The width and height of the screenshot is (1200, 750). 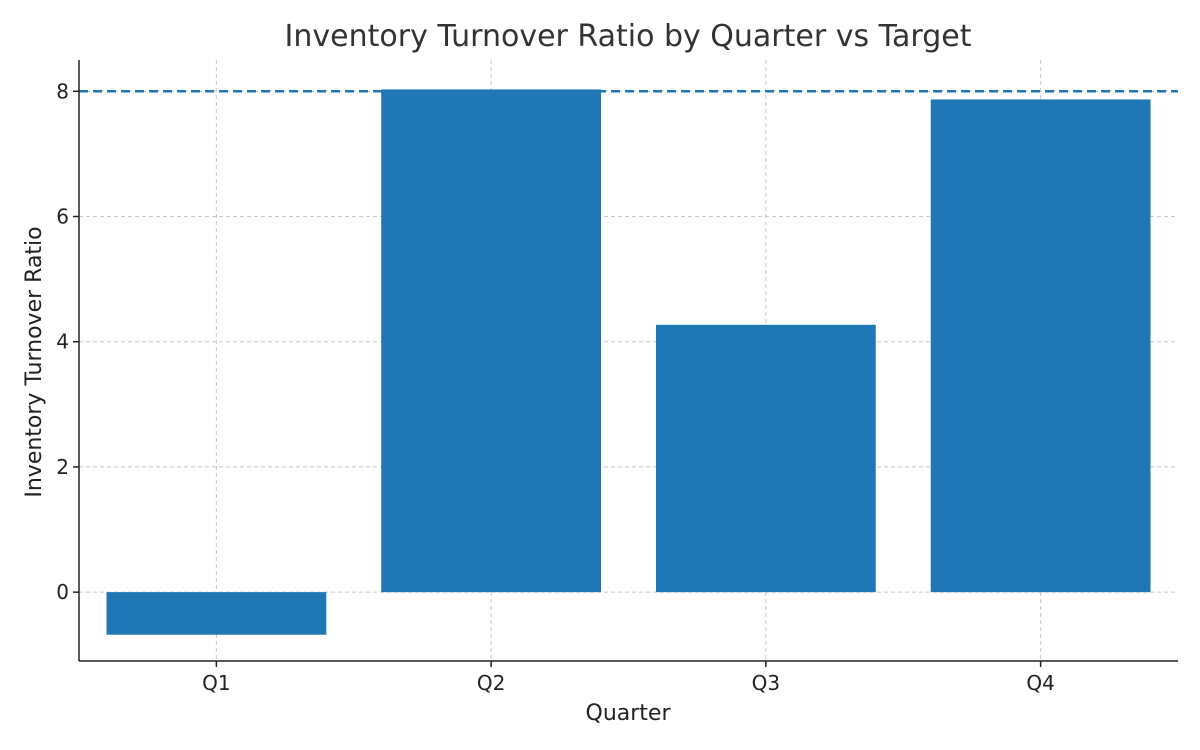 What do you see at coordinates (766, 683) in the screenshot?
I see `x-tick-label: Q3` at bounding box center [766, 683].